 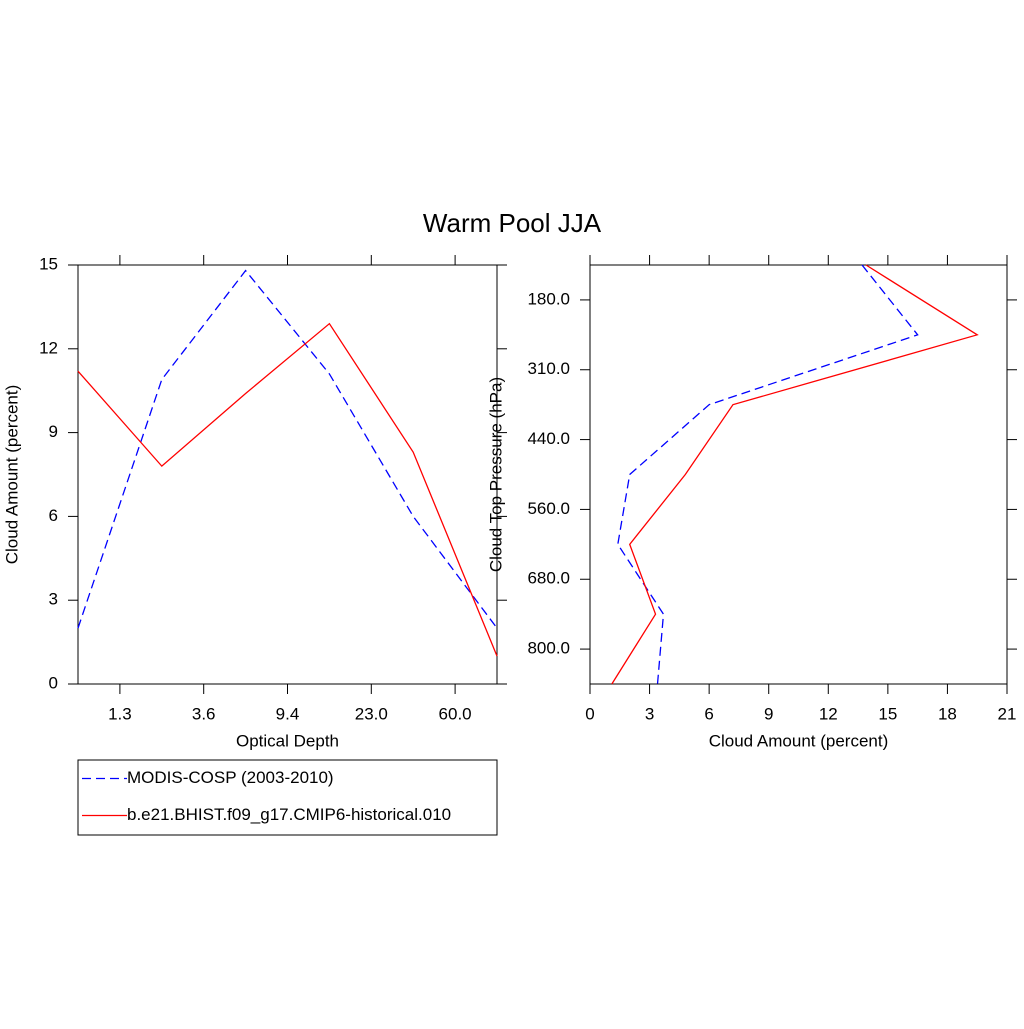 What do you see at coordinates (53, 682) in the screenshot?
I see `y-tick-label: 0` at bounding box center [53, 682].